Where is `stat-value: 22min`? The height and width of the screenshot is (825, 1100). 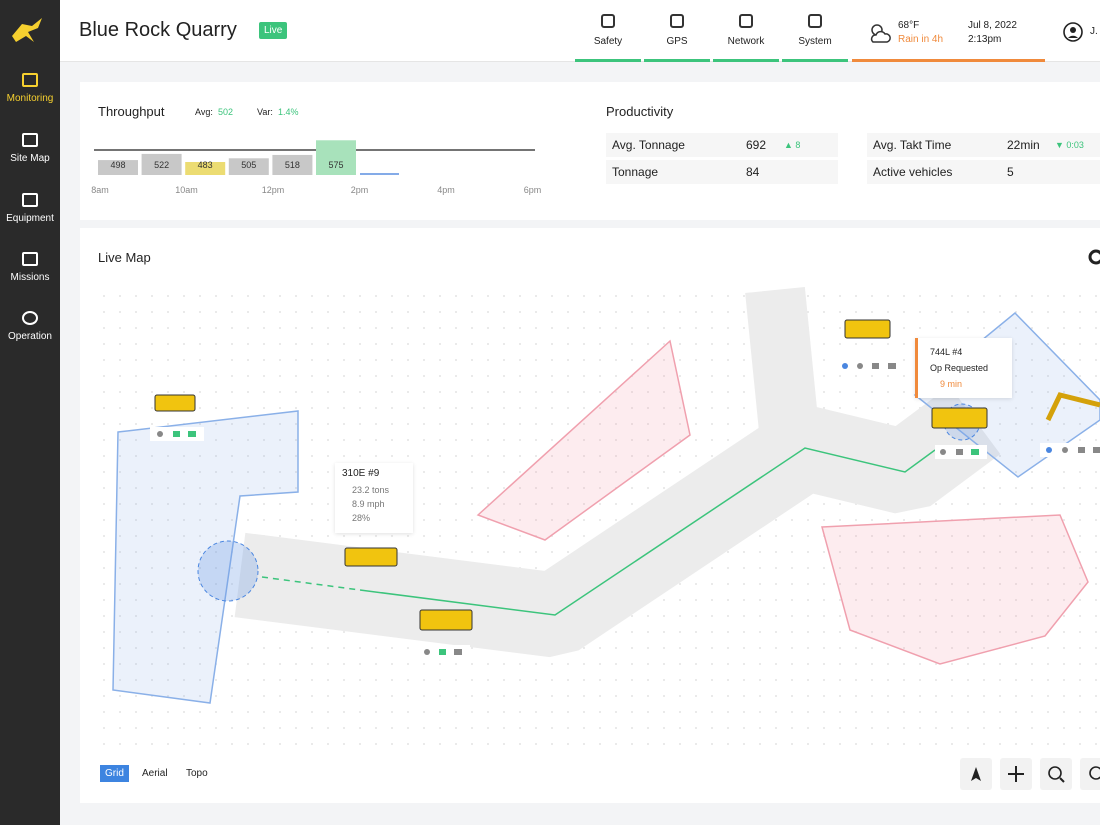 stat-value: 22min is located at coordinates (1023, 145).